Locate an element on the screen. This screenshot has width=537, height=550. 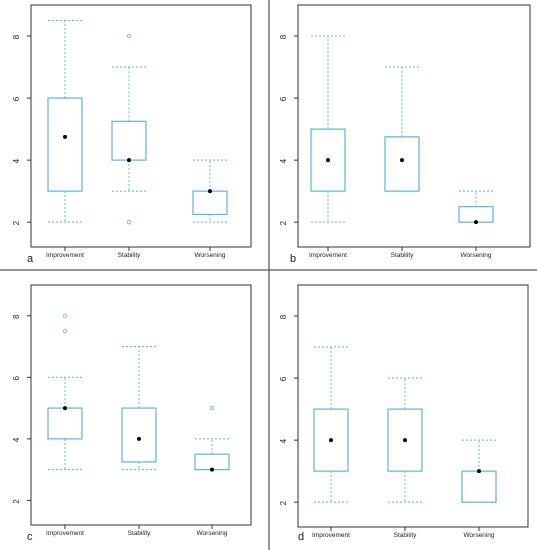
panel-label: b is located at coordinates (293, 259).